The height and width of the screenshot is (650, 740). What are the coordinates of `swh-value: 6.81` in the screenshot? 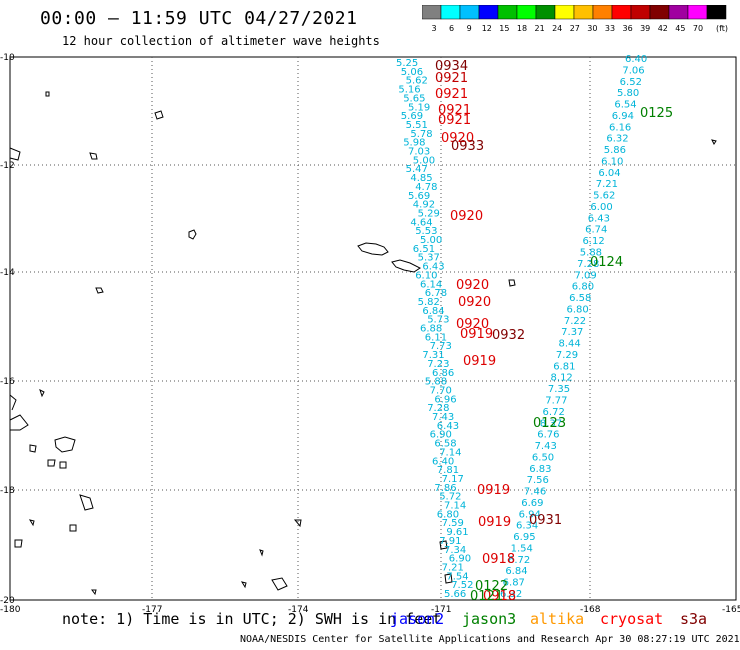 It's located at (564, 366).